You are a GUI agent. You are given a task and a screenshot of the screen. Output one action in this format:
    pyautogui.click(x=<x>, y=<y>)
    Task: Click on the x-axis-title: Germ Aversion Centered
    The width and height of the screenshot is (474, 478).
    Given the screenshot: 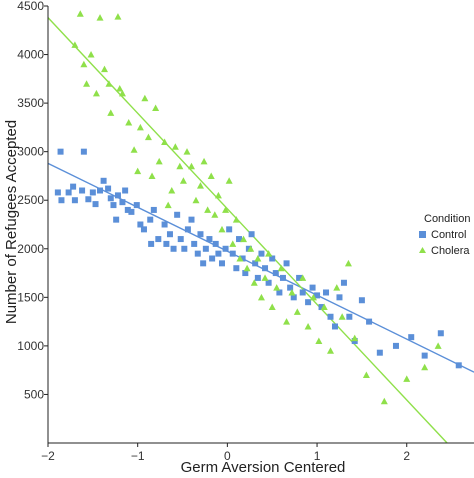 What is the action you would take?
    pyautogui.click(x=263, y=467)
    